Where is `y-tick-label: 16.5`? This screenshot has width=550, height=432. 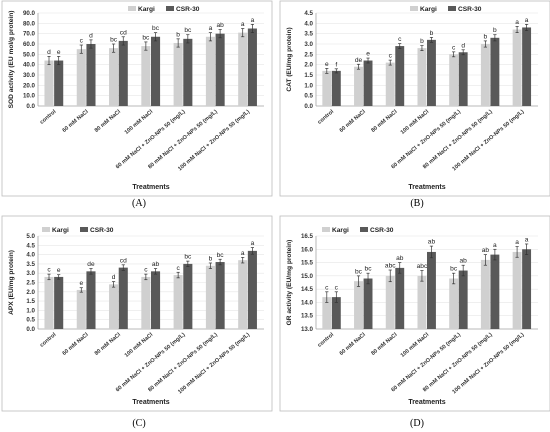
y-tick-label: 16.5 is located at coordinates (307, 236).